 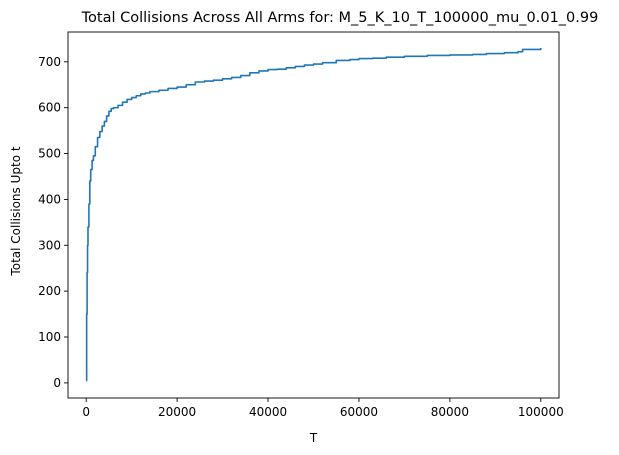 I want to click on x-tick-label: 0, so click(x=86, y=412).